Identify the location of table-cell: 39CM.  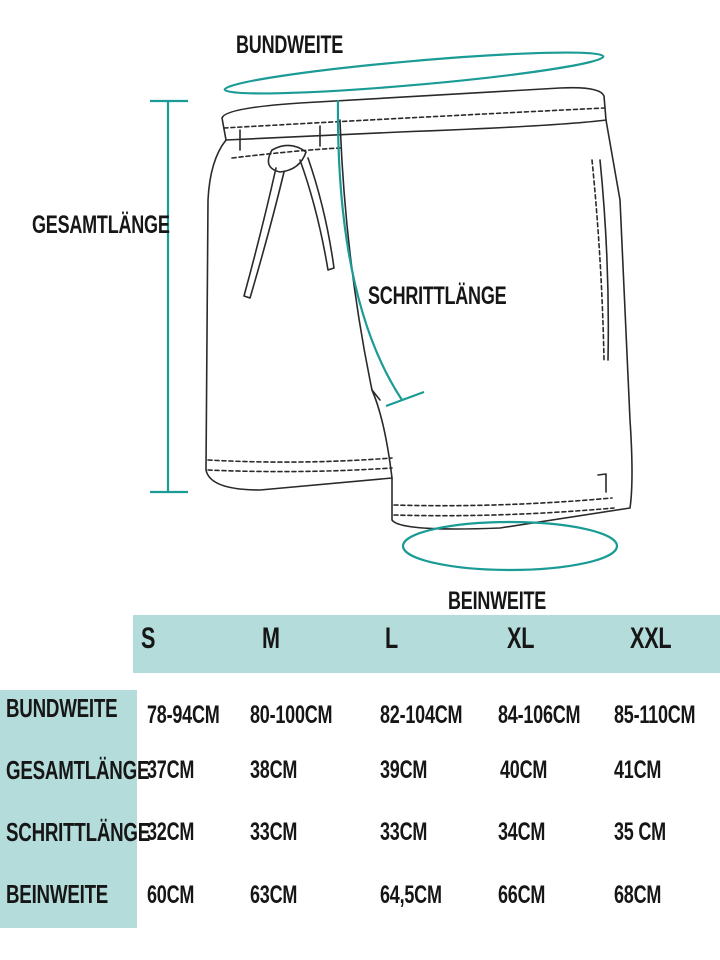
(404, 770).